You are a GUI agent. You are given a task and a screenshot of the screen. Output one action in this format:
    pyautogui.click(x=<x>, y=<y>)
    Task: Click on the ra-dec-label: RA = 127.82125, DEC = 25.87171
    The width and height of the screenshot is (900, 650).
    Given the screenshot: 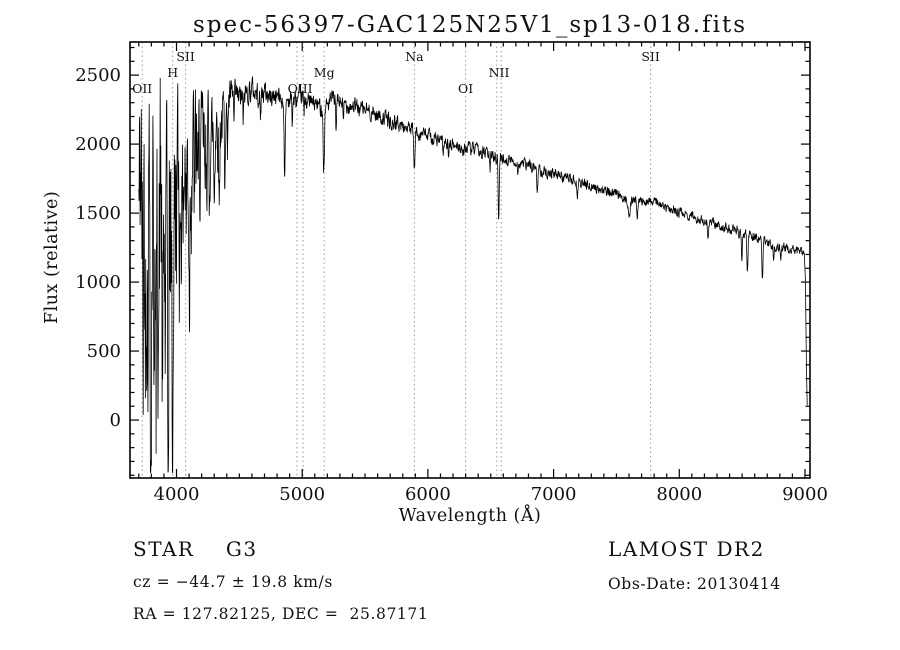 What is the action you would take?
    pyautogui.click(x=281, y=614)
    